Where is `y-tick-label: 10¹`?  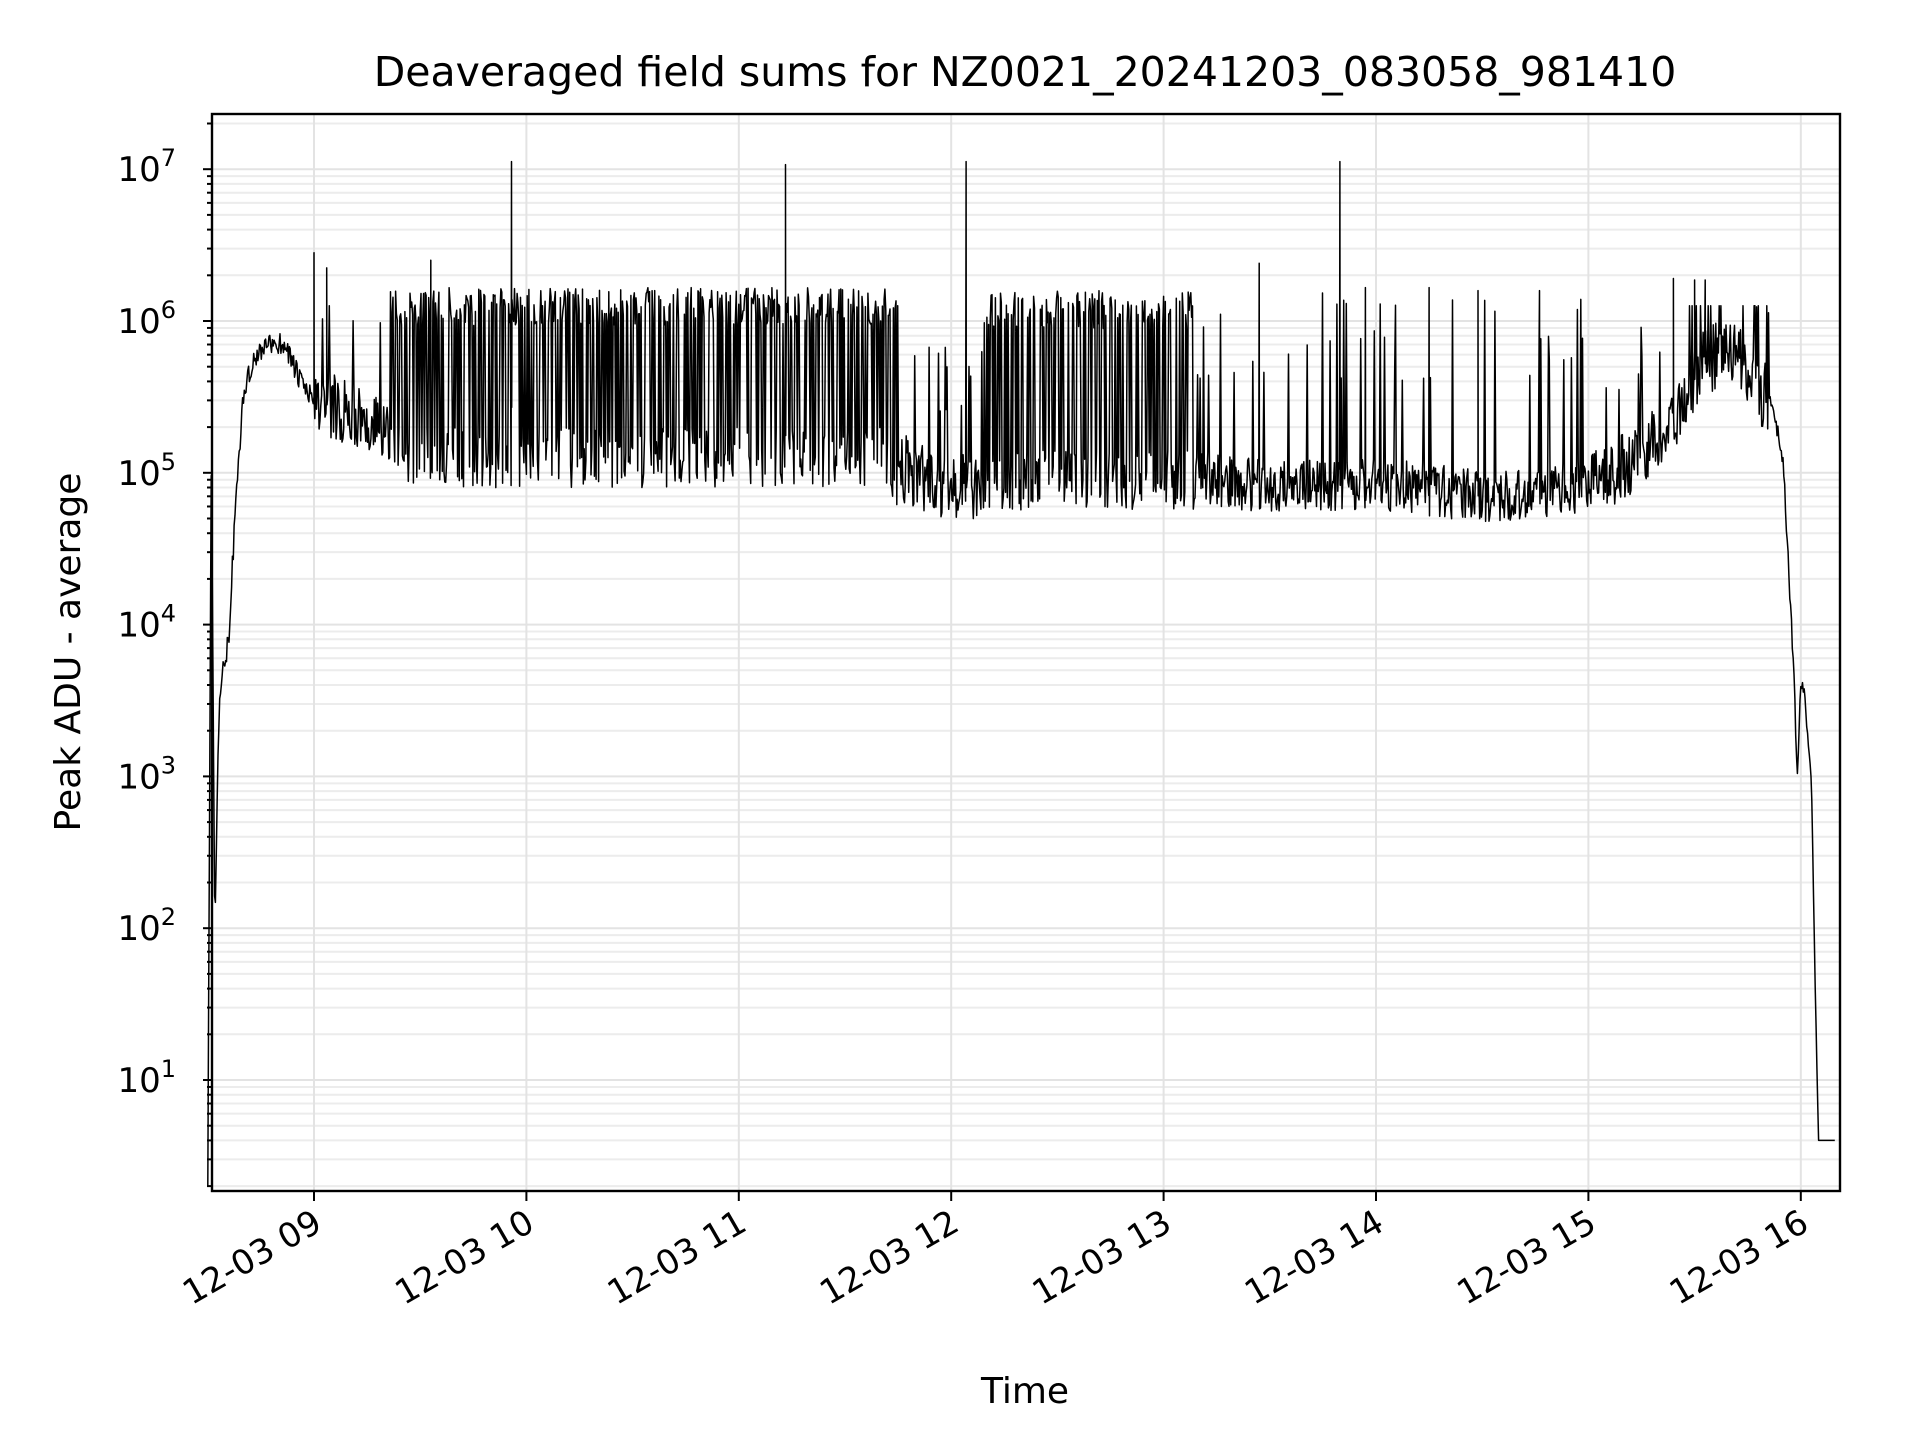
y-tick-label: 10¹ is located at coordinates (146, 1078).